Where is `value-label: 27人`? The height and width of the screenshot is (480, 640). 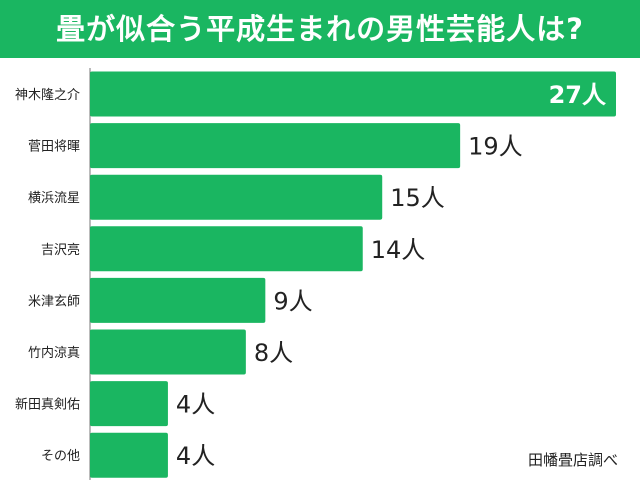
value-label: 27人 is located at coordinates (577, 95).